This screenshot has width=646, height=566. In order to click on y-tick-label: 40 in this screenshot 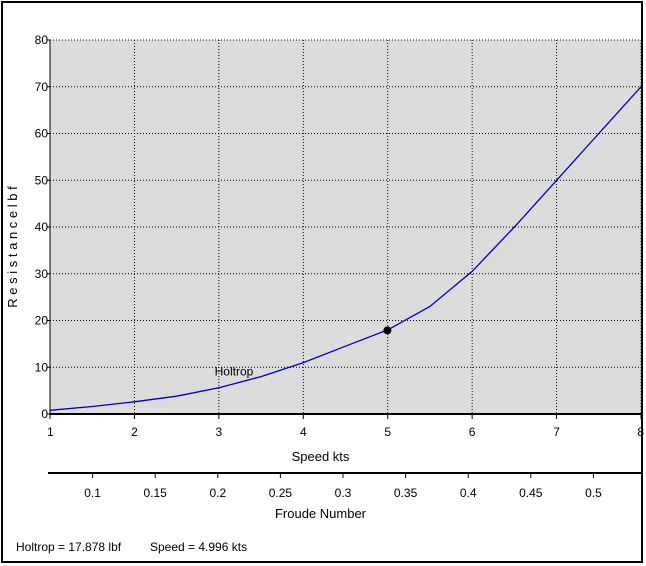, I will do `click(42, 227)`.